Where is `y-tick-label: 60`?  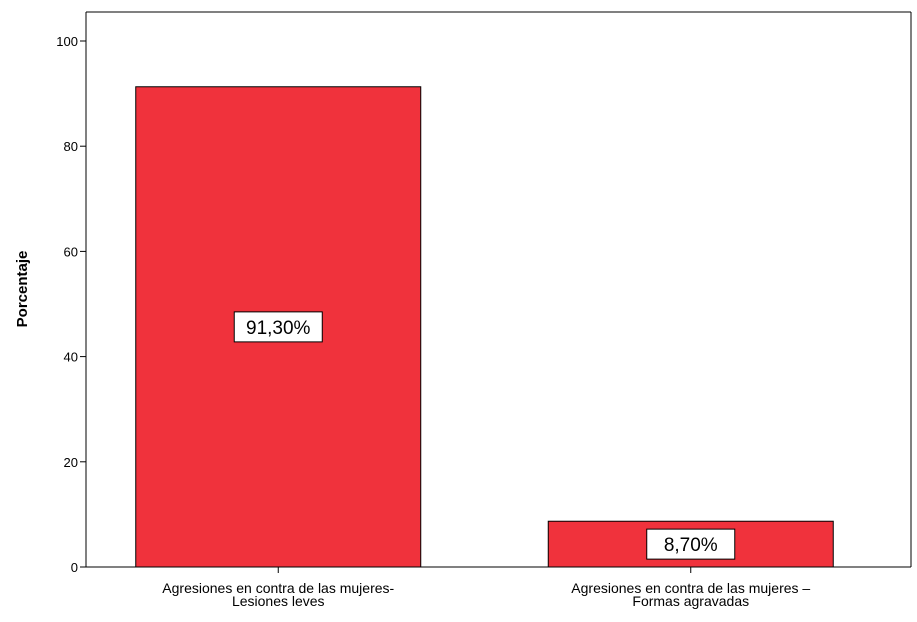 y-tick-label: 60 is located at coordinates (71, 251).